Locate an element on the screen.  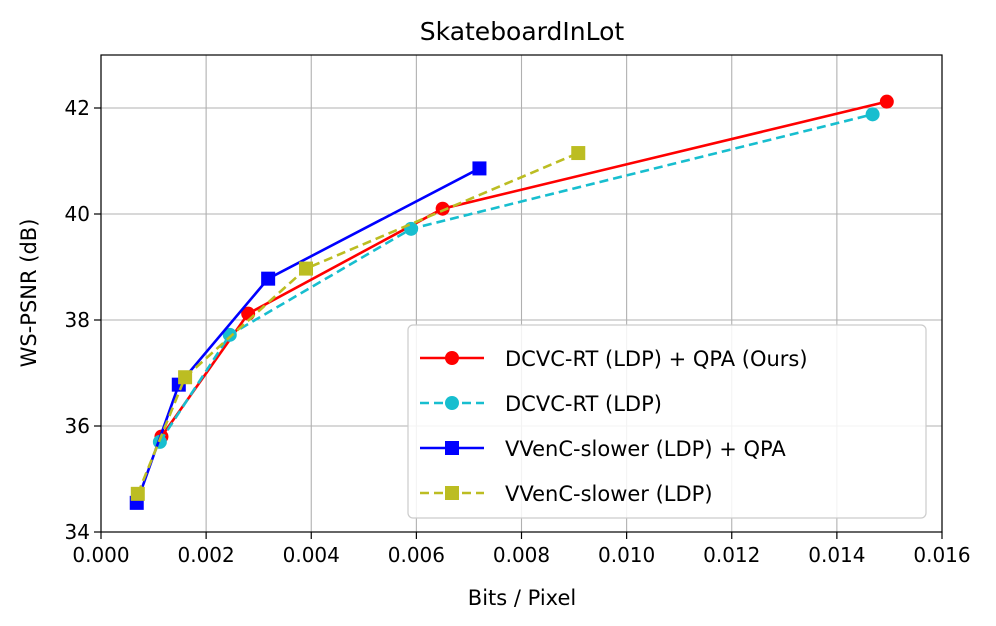
x-tick-label: 0.008 is located at coordinates (521, 555).